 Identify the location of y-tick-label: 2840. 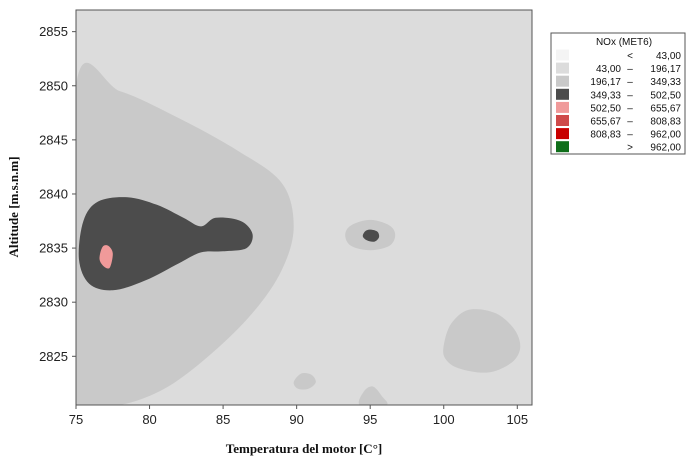
(53, 193).